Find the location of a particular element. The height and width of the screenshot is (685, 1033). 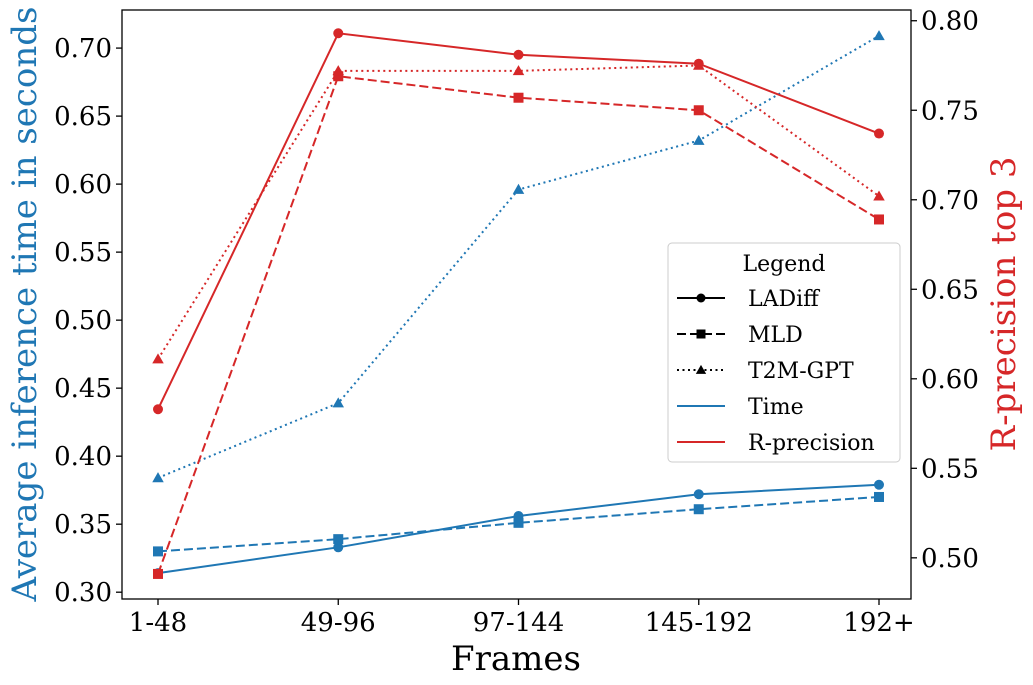

legend-label: LADiff is located at coordinates (784, 299).